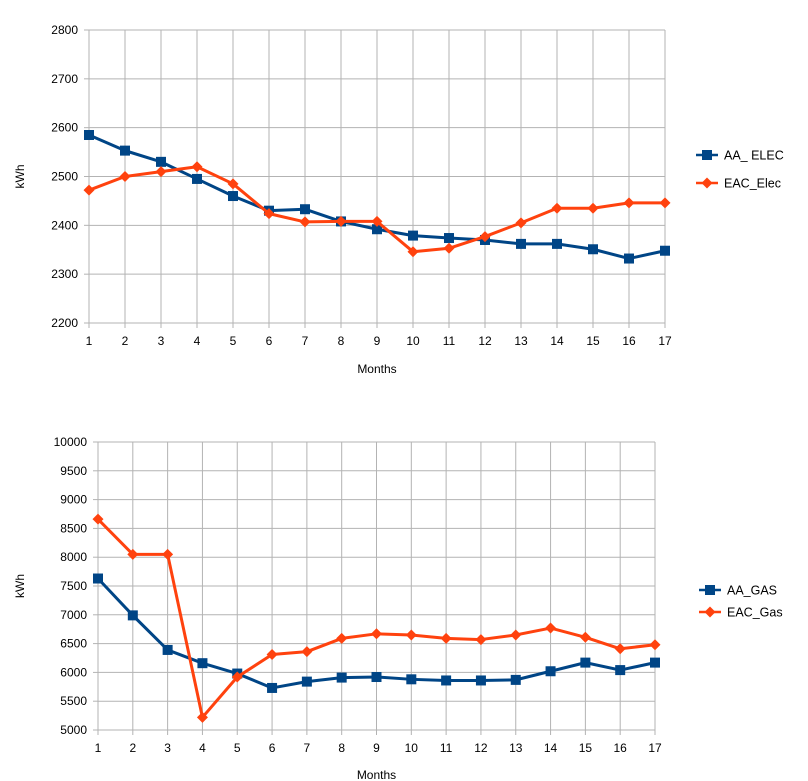  What do you see at coordinates (752, 184) in the screenshot?
I see `legend-label-eac: EAC_Elec` at bounding box center [752, 184].